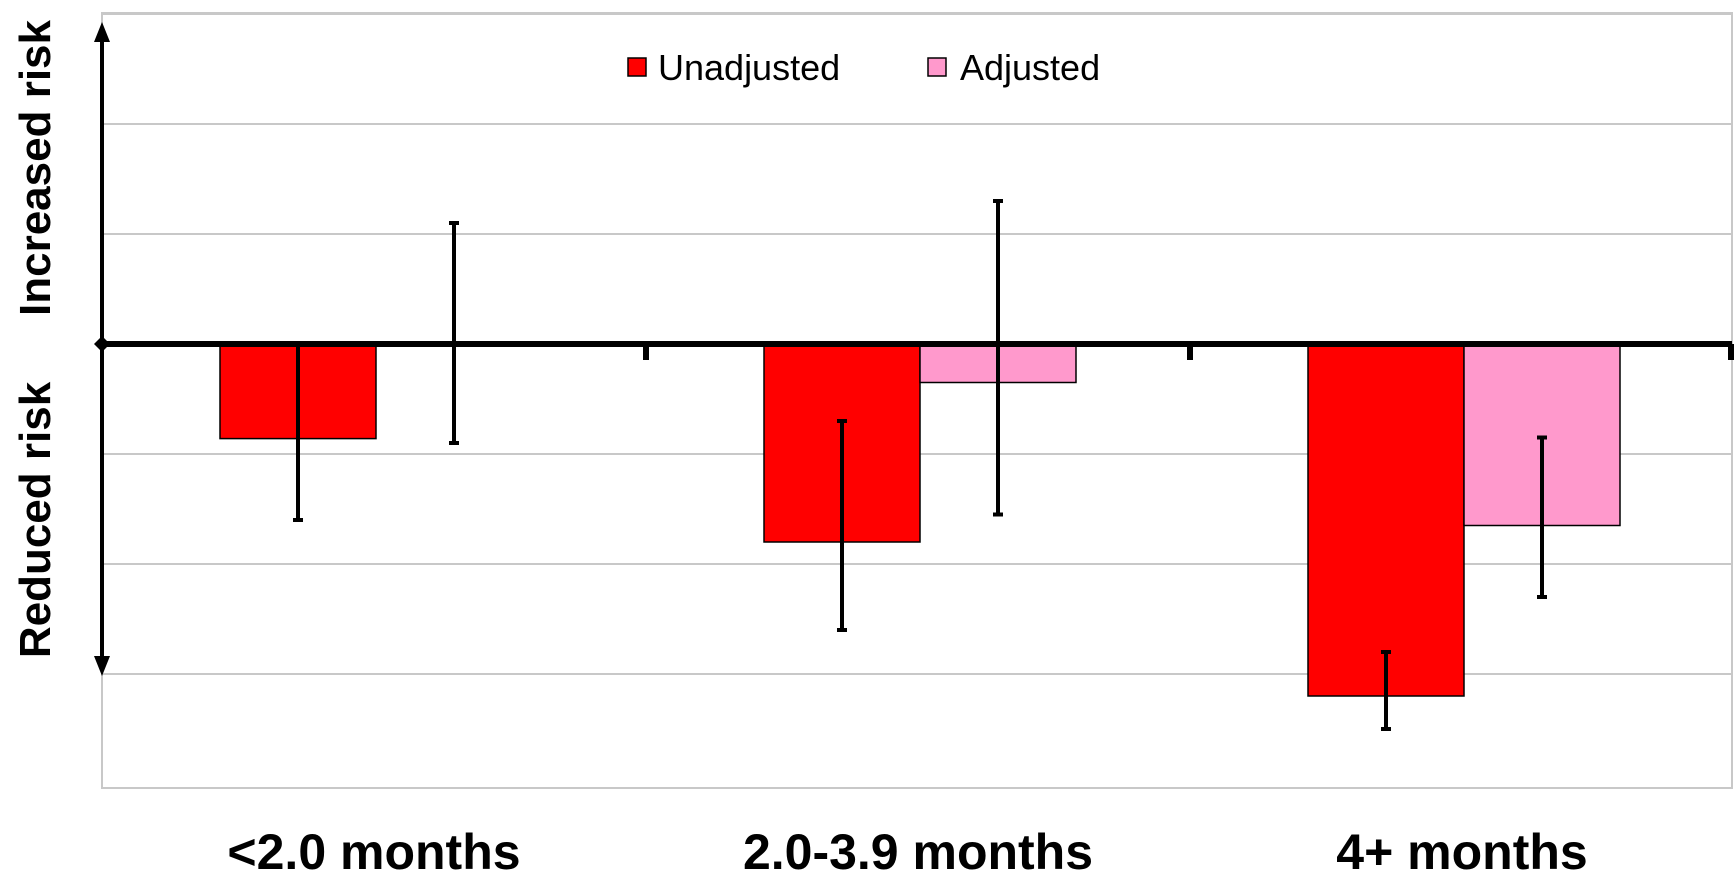 The height and width of the screenshot is (876, 1735). Describe the element at coordinates (863, 67) in the screenshot. I see `legend: Unadjusted Adjusted` at that location.